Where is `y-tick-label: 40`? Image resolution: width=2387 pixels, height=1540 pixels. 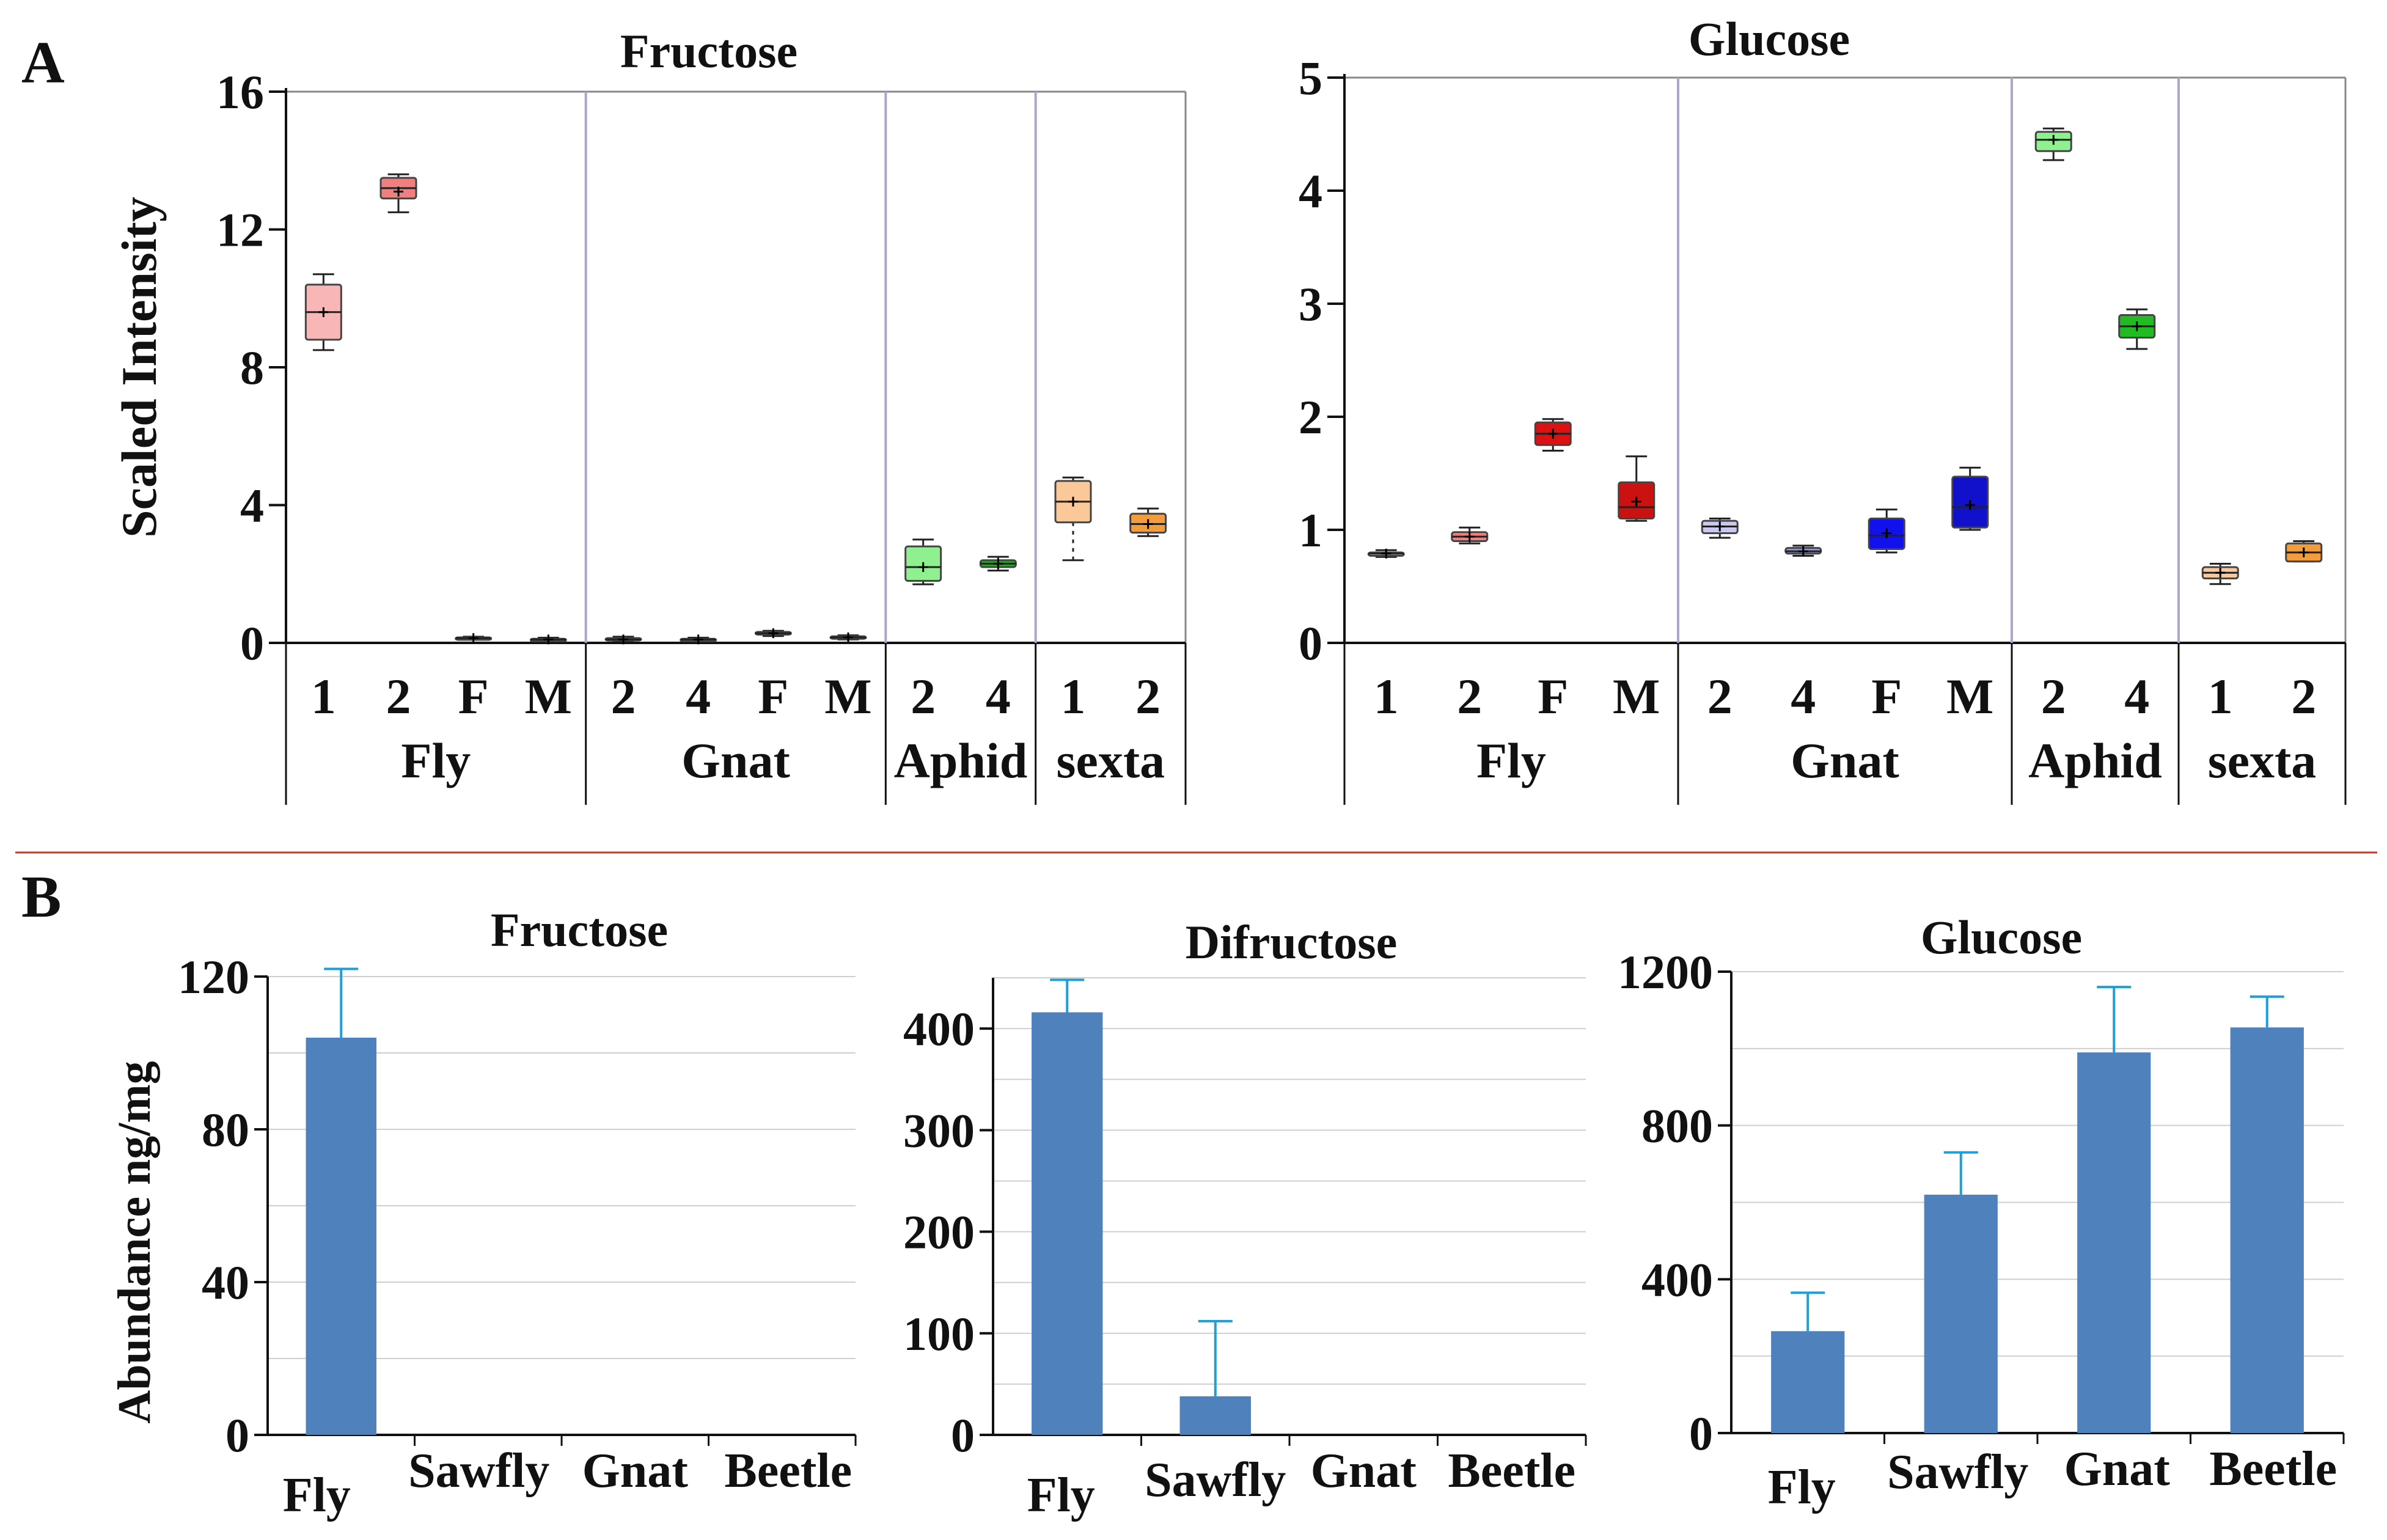 y-tick-label: 40 is located at coordinates (226, 1283).